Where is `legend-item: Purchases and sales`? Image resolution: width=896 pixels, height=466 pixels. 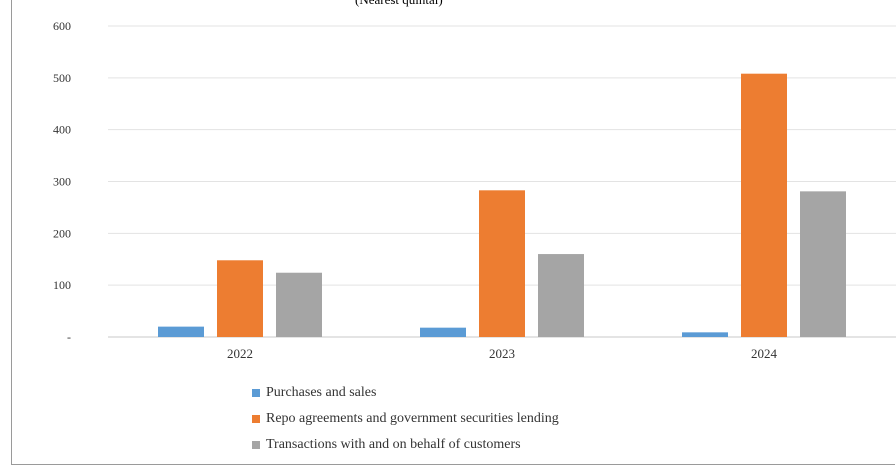
legend-item: Purchases and sales is located at coordinates (405, 393).